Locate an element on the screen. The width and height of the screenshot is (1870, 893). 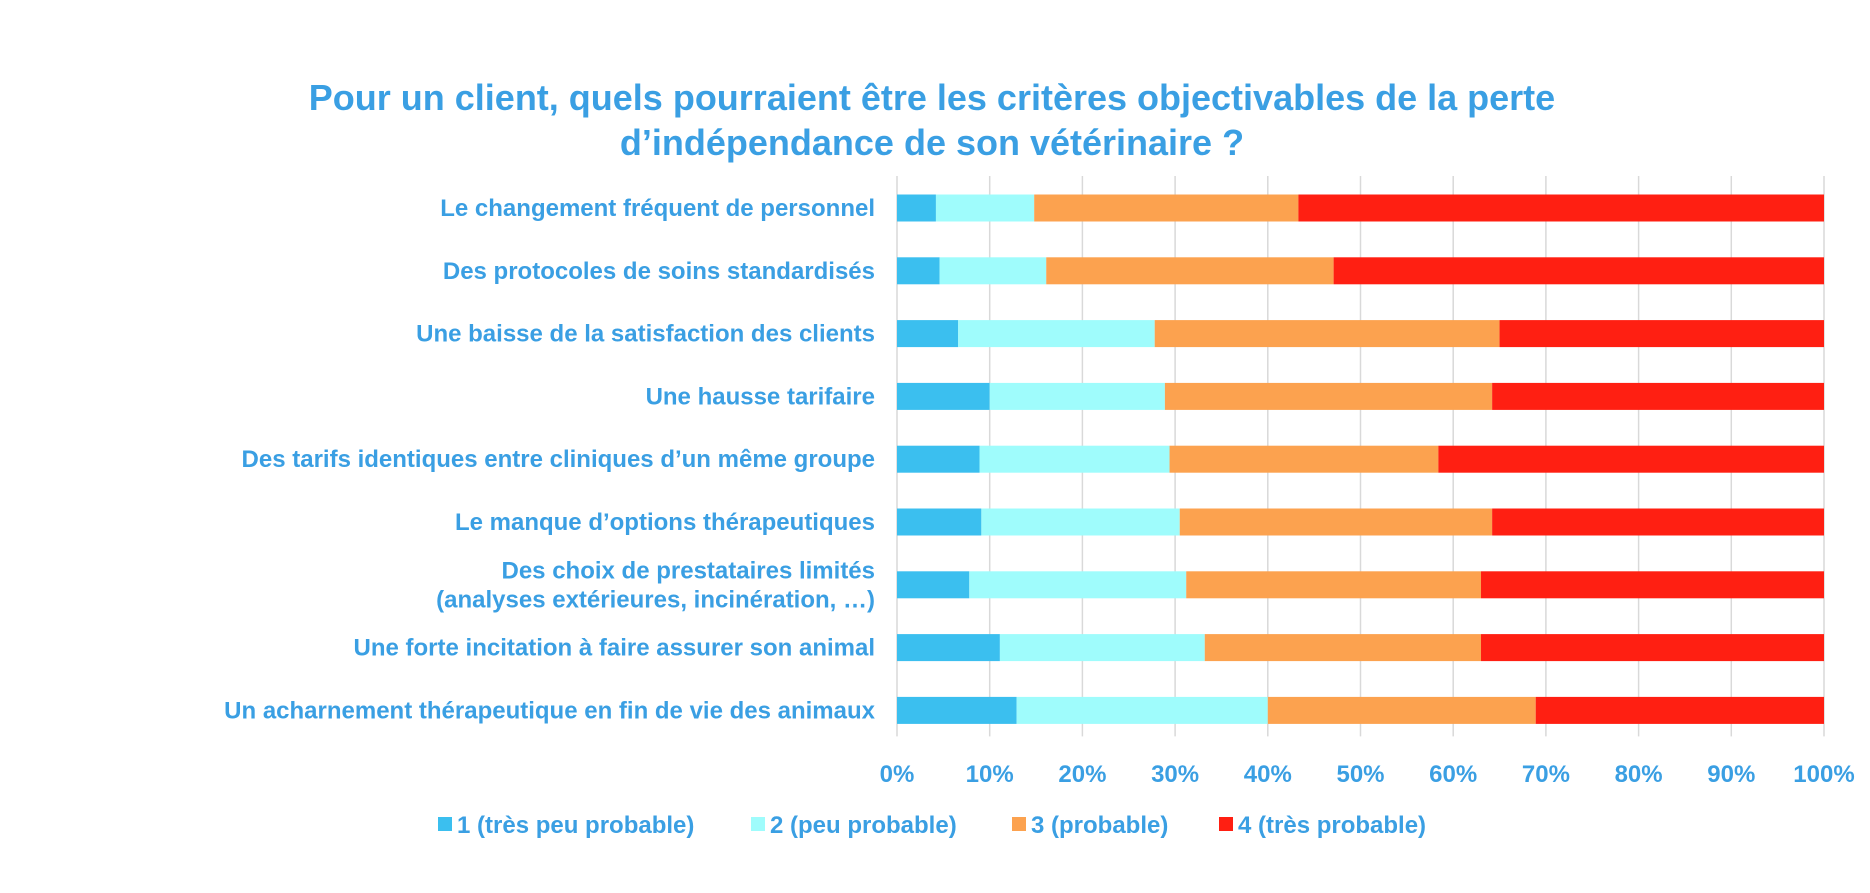
x-tick-label: 10% is located at coordinates (990, 774).